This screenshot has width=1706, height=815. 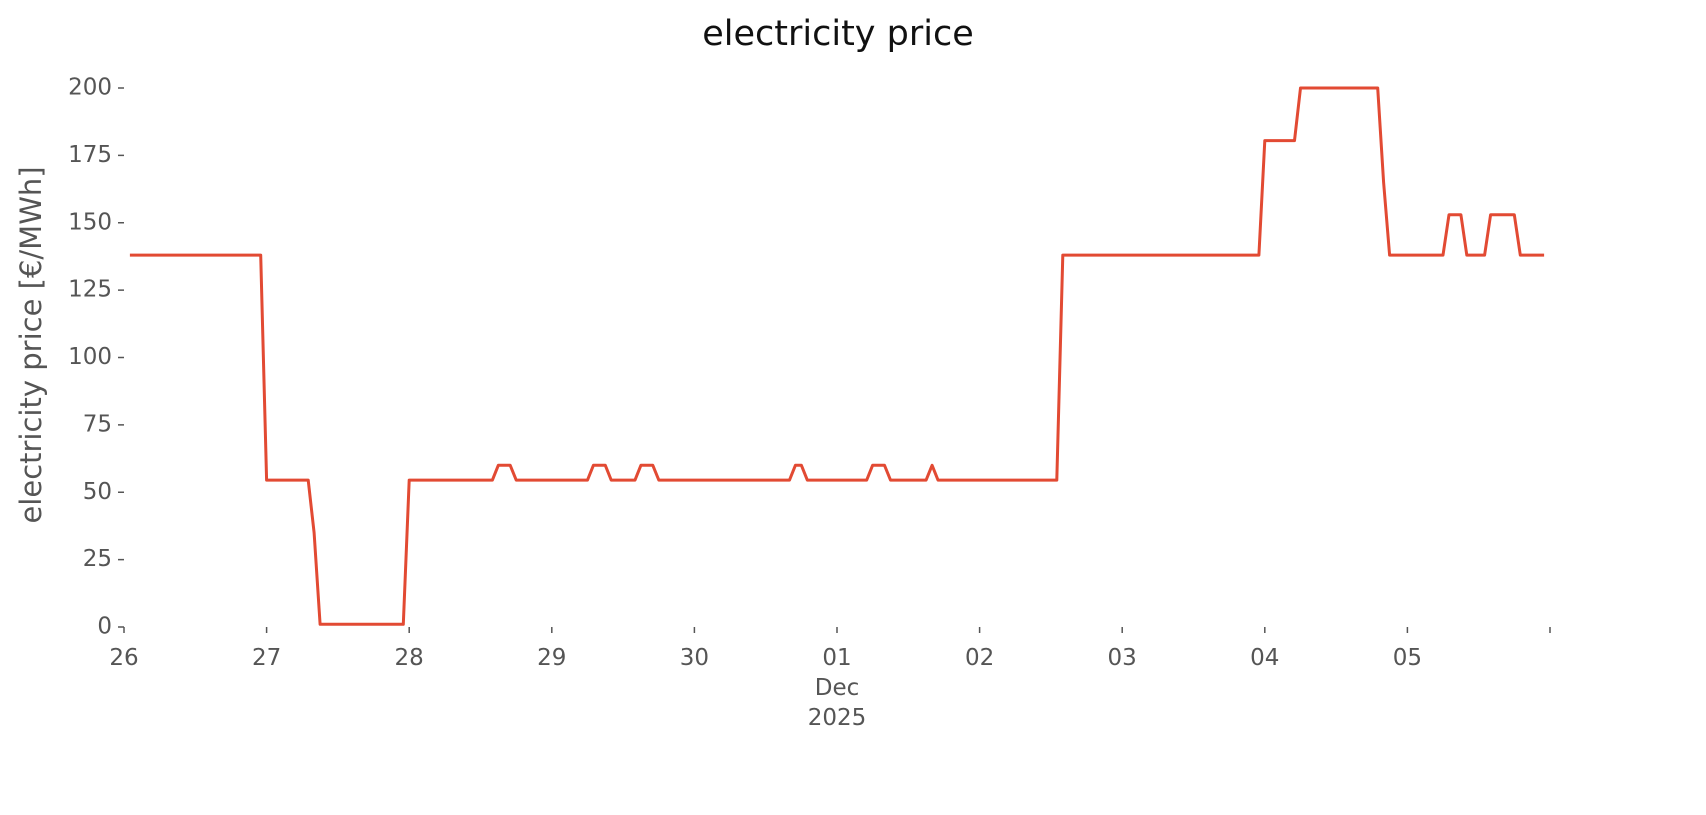 What do you see at coordinates (90, 88) in the screenshot?
I see `y-tick-label: 200` at bounding box center [90, 88].